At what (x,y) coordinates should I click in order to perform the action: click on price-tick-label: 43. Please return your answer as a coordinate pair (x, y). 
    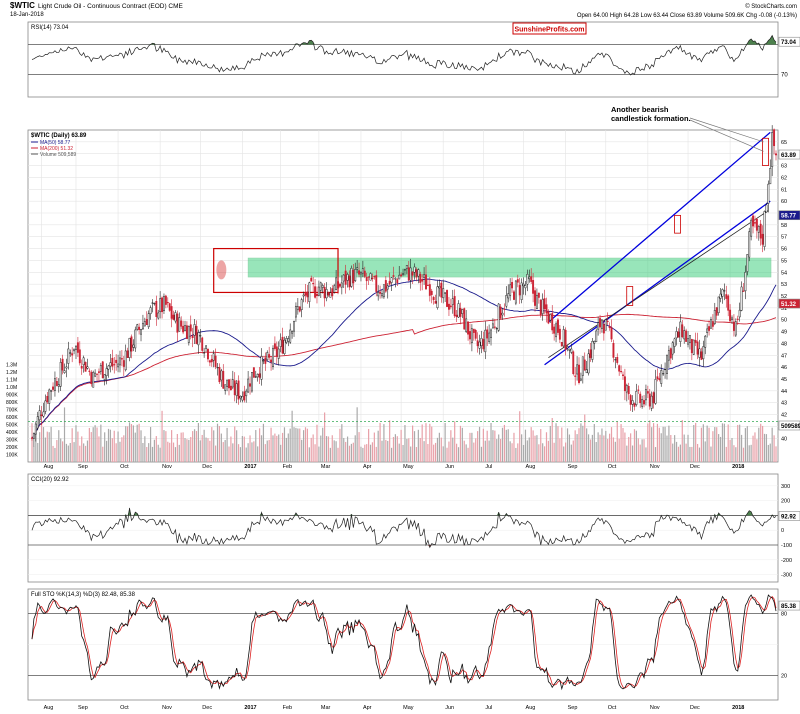
    Looking at the image, I should click on (784, 404).